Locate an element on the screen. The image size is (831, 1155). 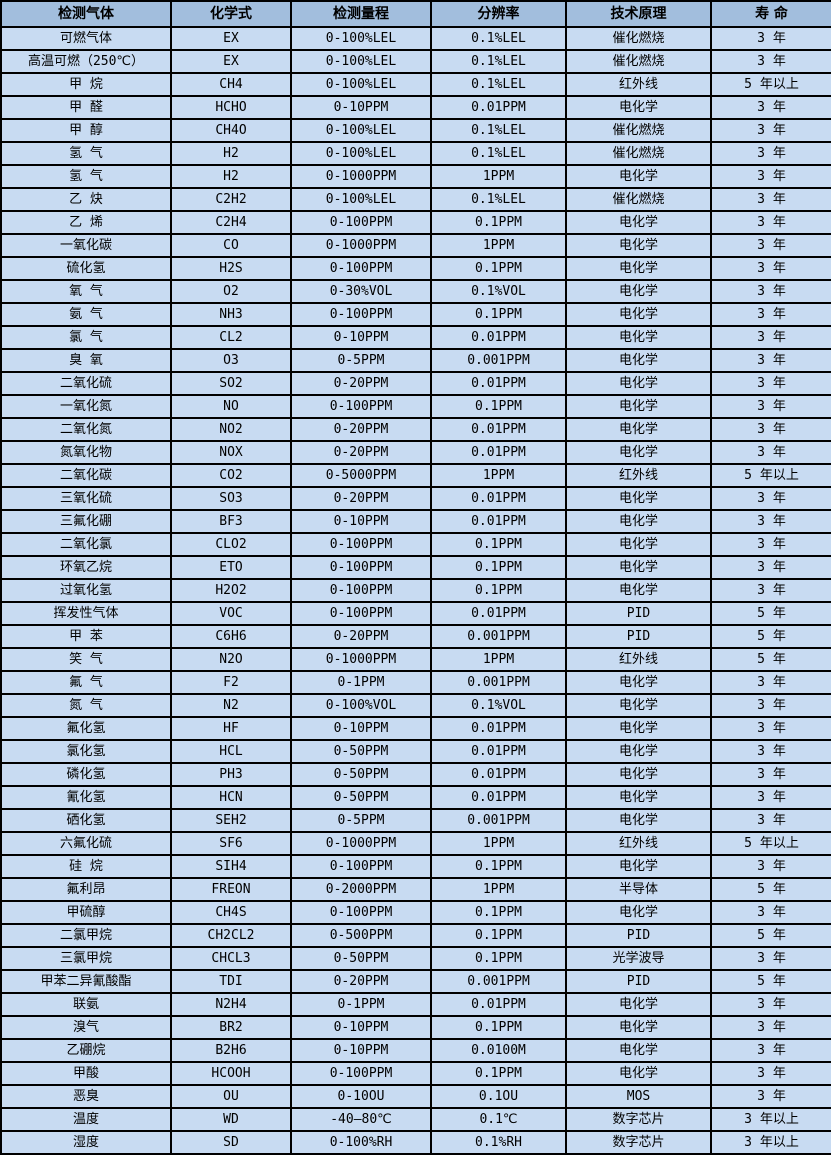
table-row: 甲 醇 CH4O 0-100%LEL 0.1%LEL 催化燃烧 3 年 is located at coordinates (415, 130).